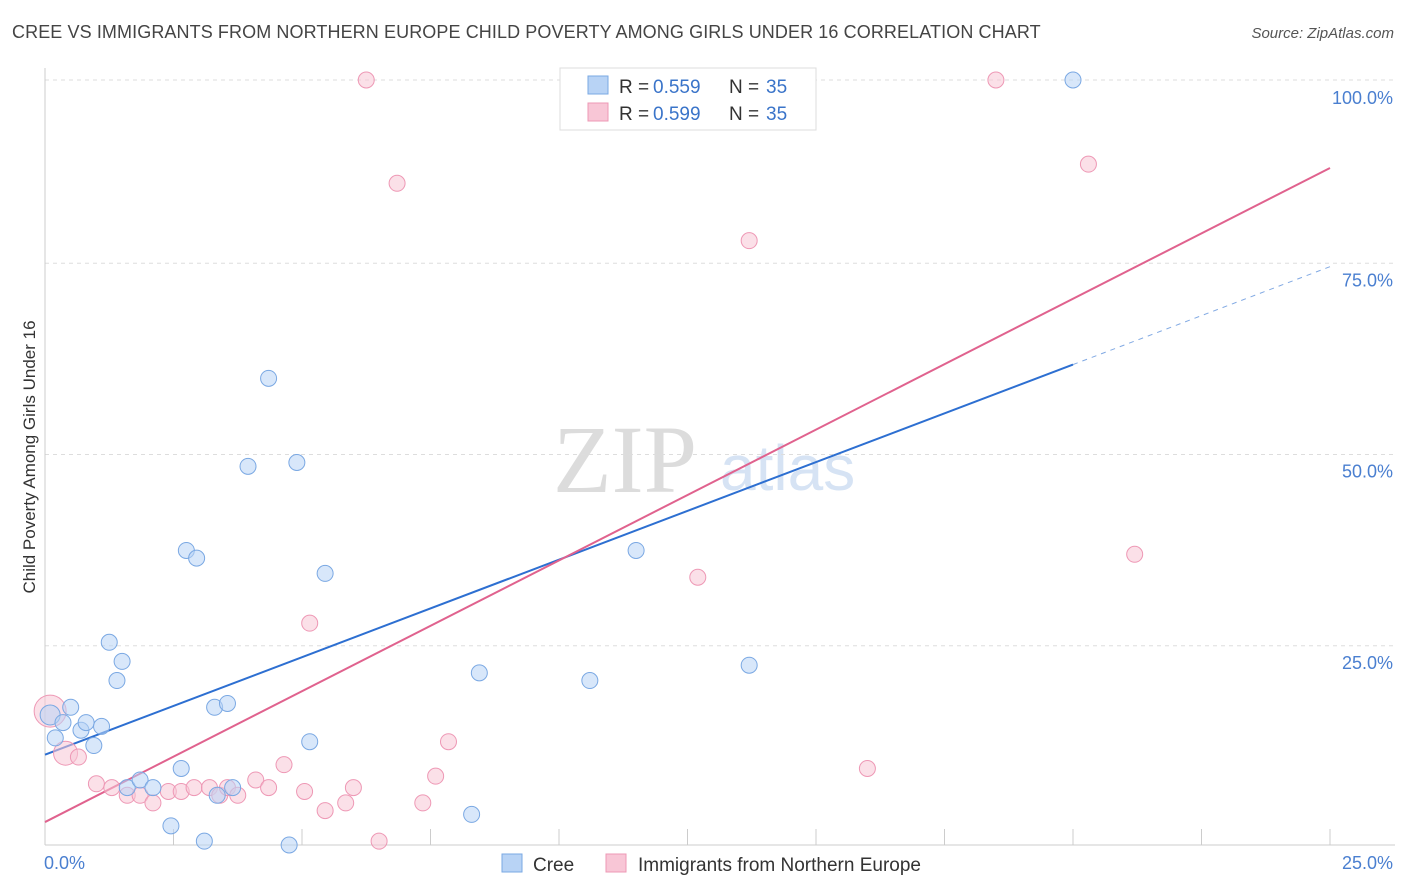  I want to click on y-tick-label-25: 25.0%, so click(1367, 663).